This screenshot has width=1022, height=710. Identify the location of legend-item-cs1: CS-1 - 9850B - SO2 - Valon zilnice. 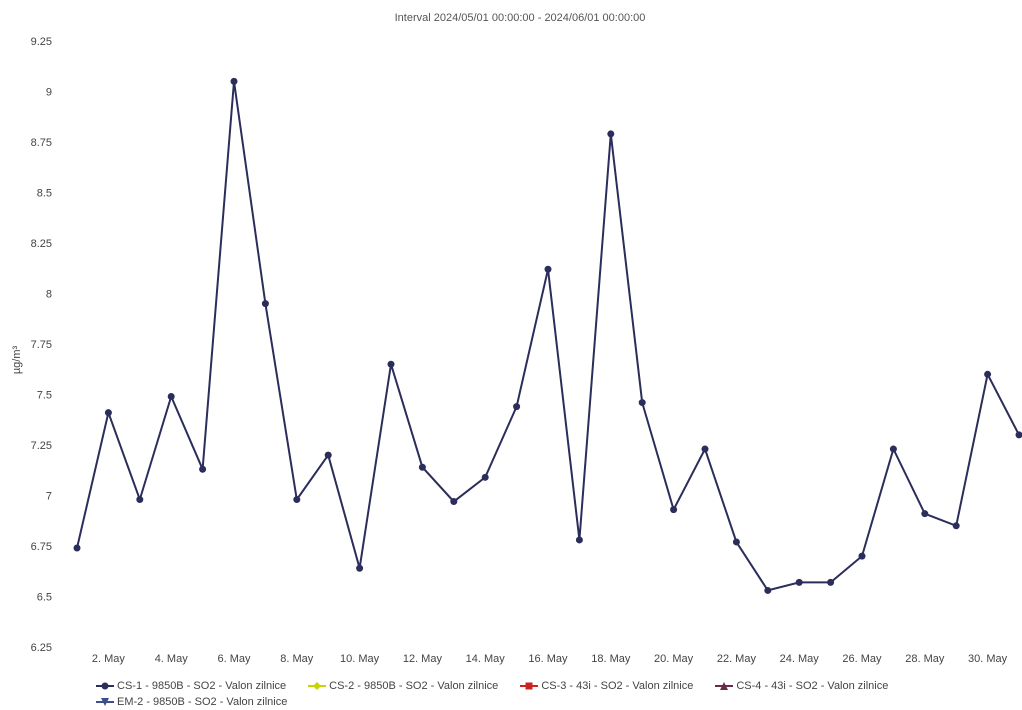
(191, 686).